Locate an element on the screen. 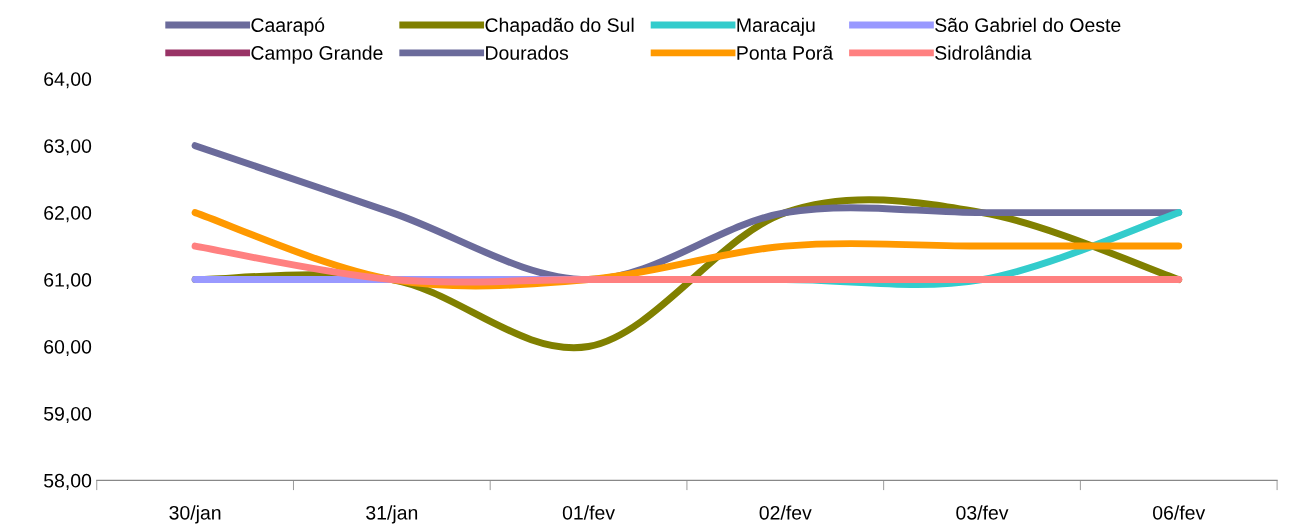 The image size is (1290, 525). y-tick-label: 58,00 is located at coordinates (68, 481).